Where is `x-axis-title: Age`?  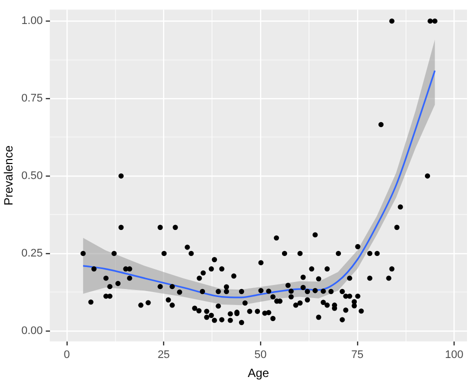
x-axis-title: Age is located at coordinates (259, 373).